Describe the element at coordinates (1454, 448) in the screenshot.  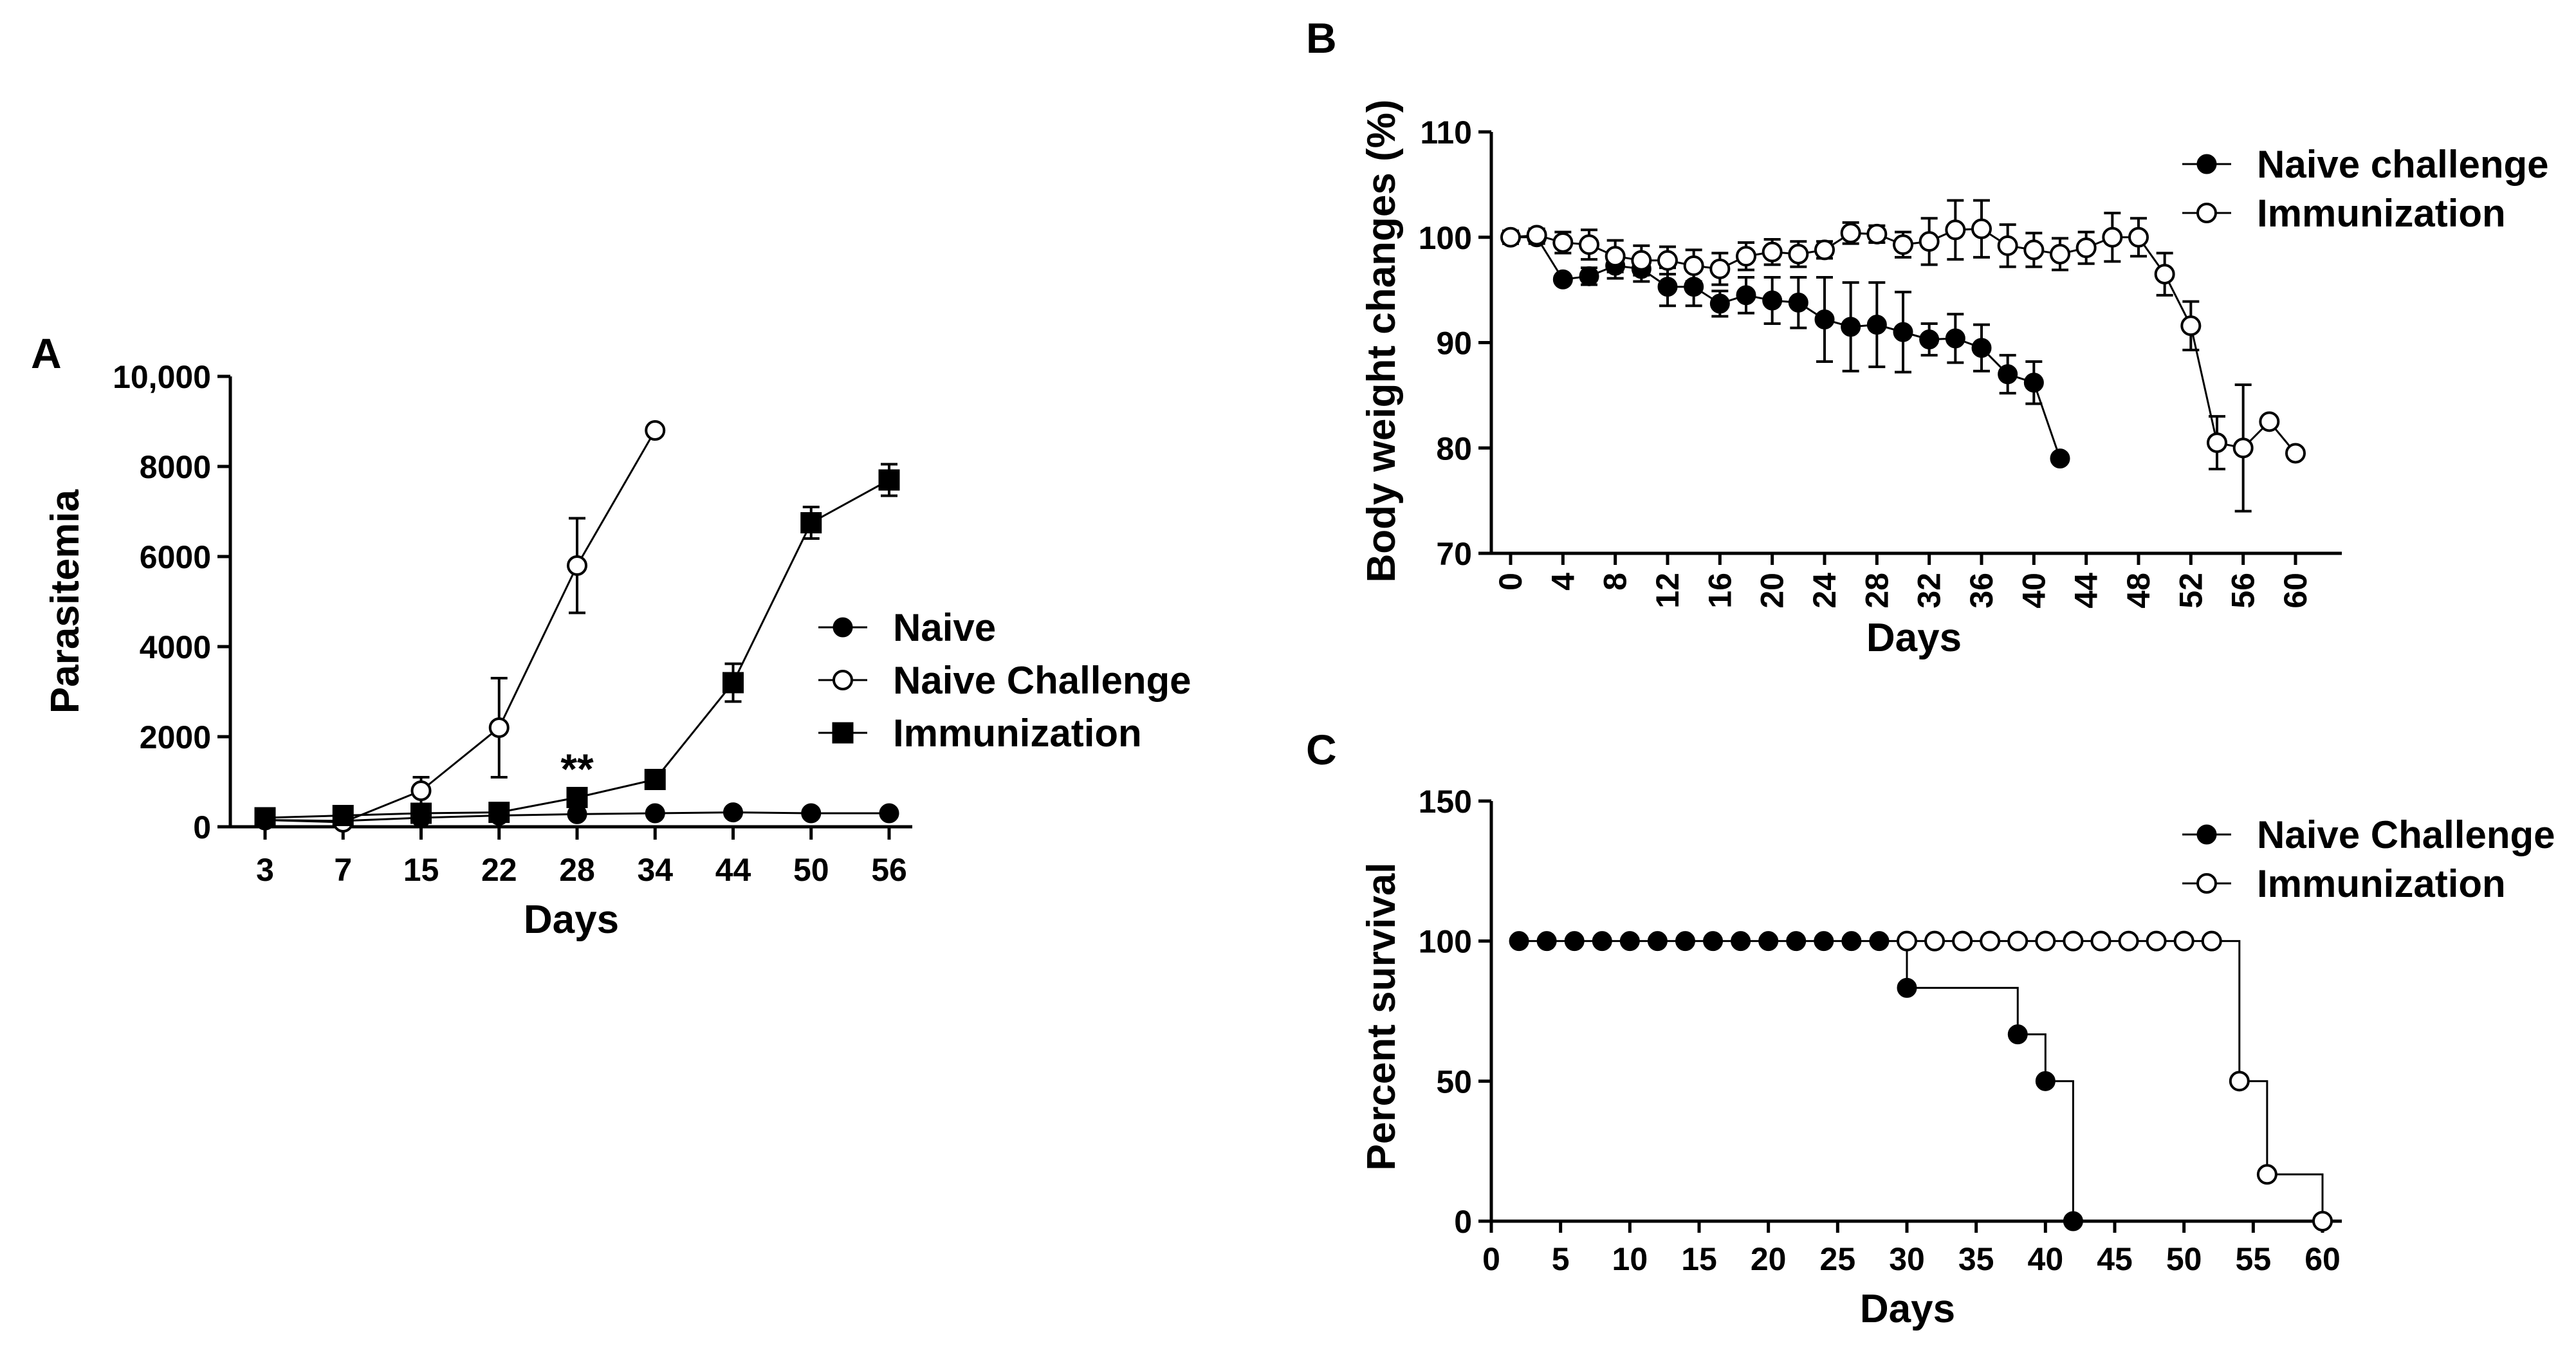
I see `y-tick-label-b: 80` at that location.